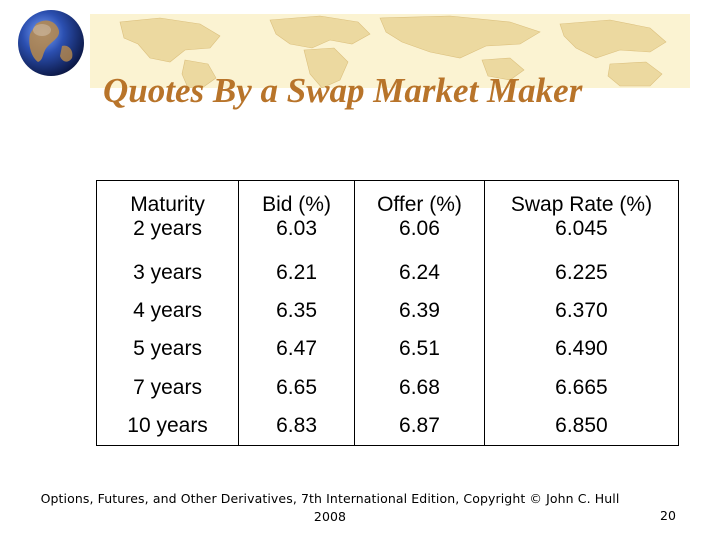  I want to click on table-header-row: Maturity Bid (%) Offer (%) Swap Rate (%), so click(387, 199).